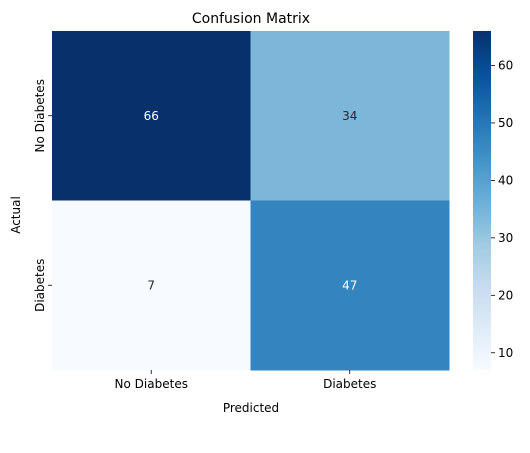 This screenshot has width=530, height=453. I want to click on y-axis-ticks: No Diabetes Diabetes, so click(42, 195).